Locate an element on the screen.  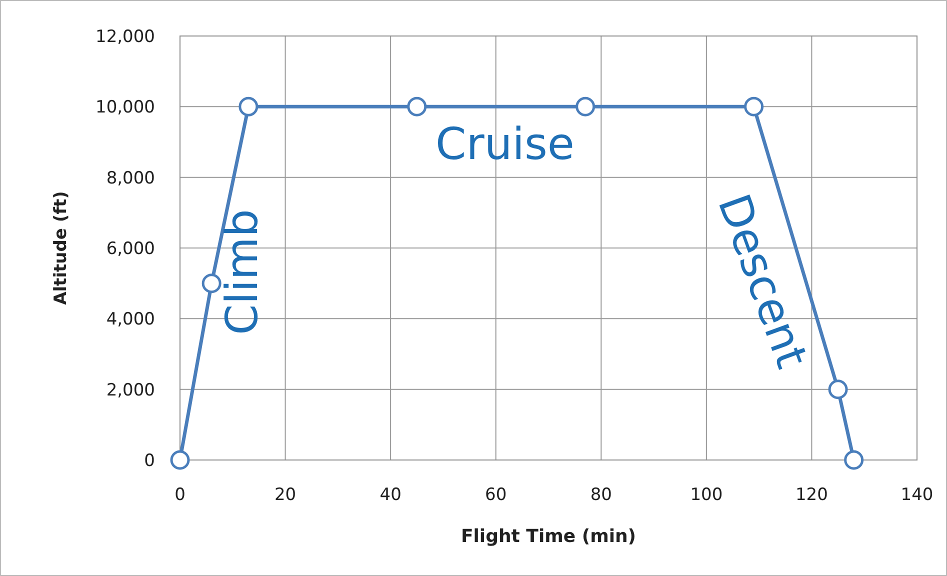
y-axis-title: Altitude (ft) is located at coordinates (61, 248).